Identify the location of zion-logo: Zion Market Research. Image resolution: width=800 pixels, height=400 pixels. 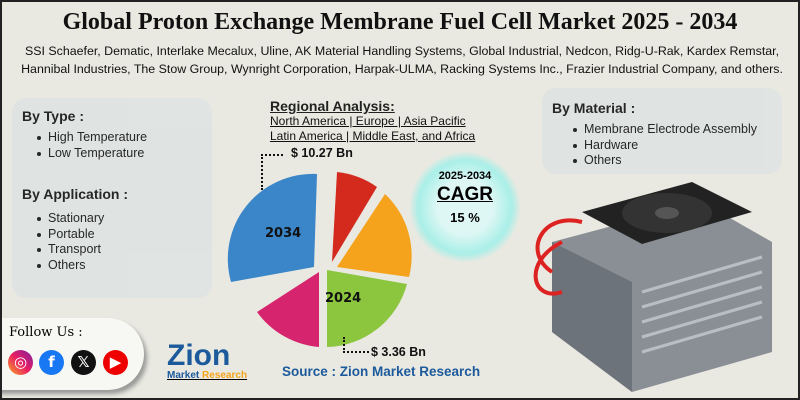
(207, 360).